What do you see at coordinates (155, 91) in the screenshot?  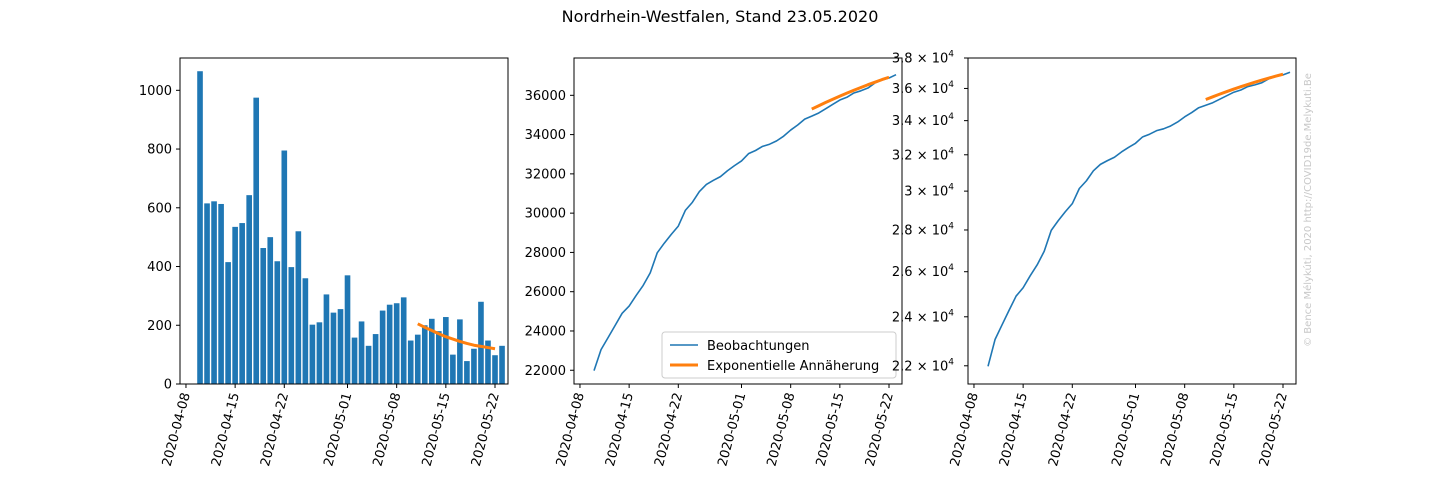 I see `y-tick-label: 1000` at bounding box center [155, 91].